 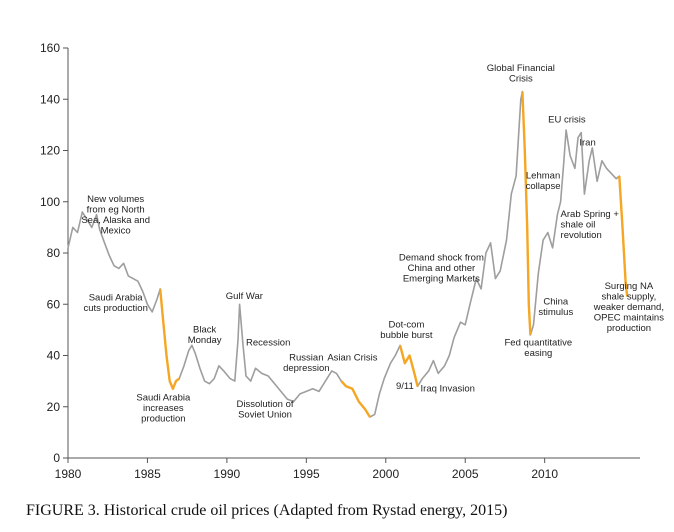 What do you see at coordinates (244, 296) in the screenshot?
I see `annotation-label: Gulf War` at bounding box center [244, 296].